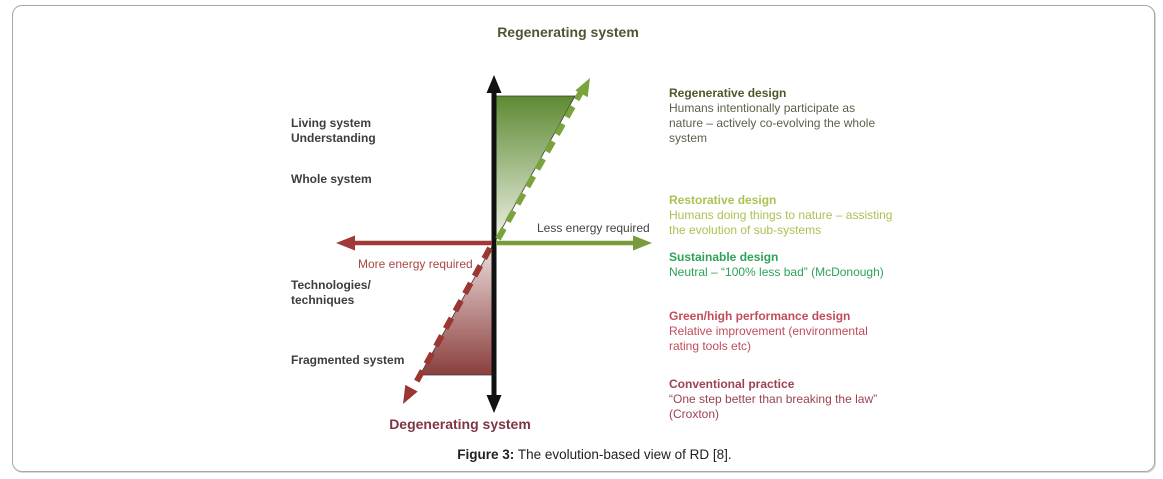 The height and width of the screenshot is (479, 1163). I want to click on annotation-heading: Restorative design, so click(723, 200).